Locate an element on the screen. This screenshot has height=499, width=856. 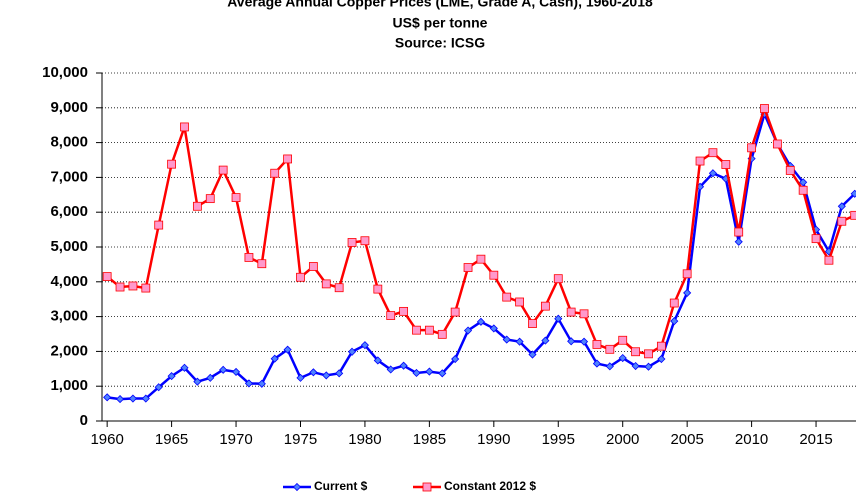
y-tick-label: 7,000 is located at coordinates (69, 176).